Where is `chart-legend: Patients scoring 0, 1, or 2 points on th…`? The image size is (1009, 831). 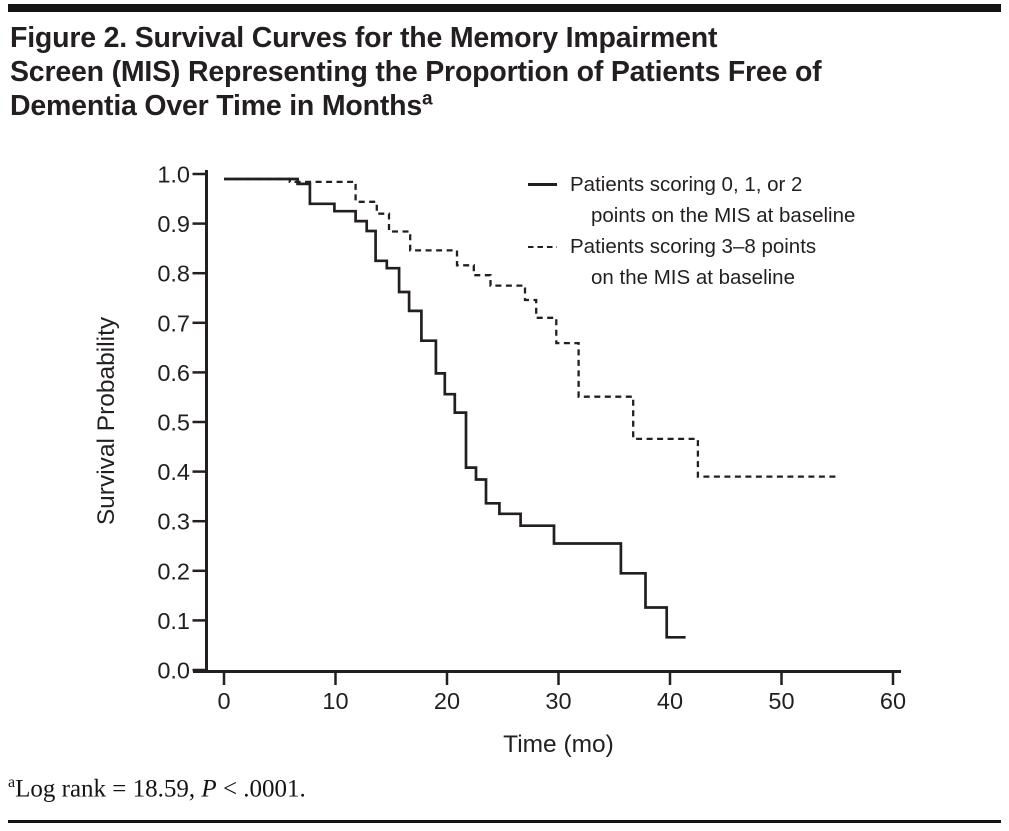
chart-legend: Patients scoring 0, 1, or 2 points on th… is located at coordinates (691, 231).